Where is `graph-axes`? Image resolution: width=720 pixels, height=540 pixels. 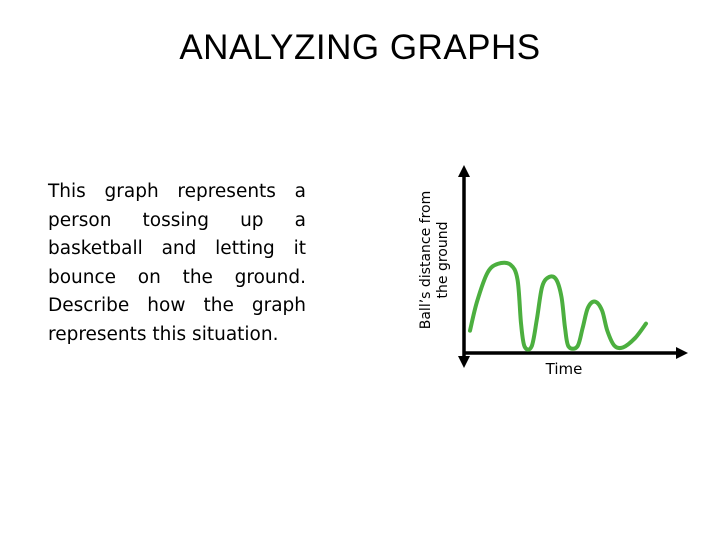 graph-axes is located at coordinates (573, 266).